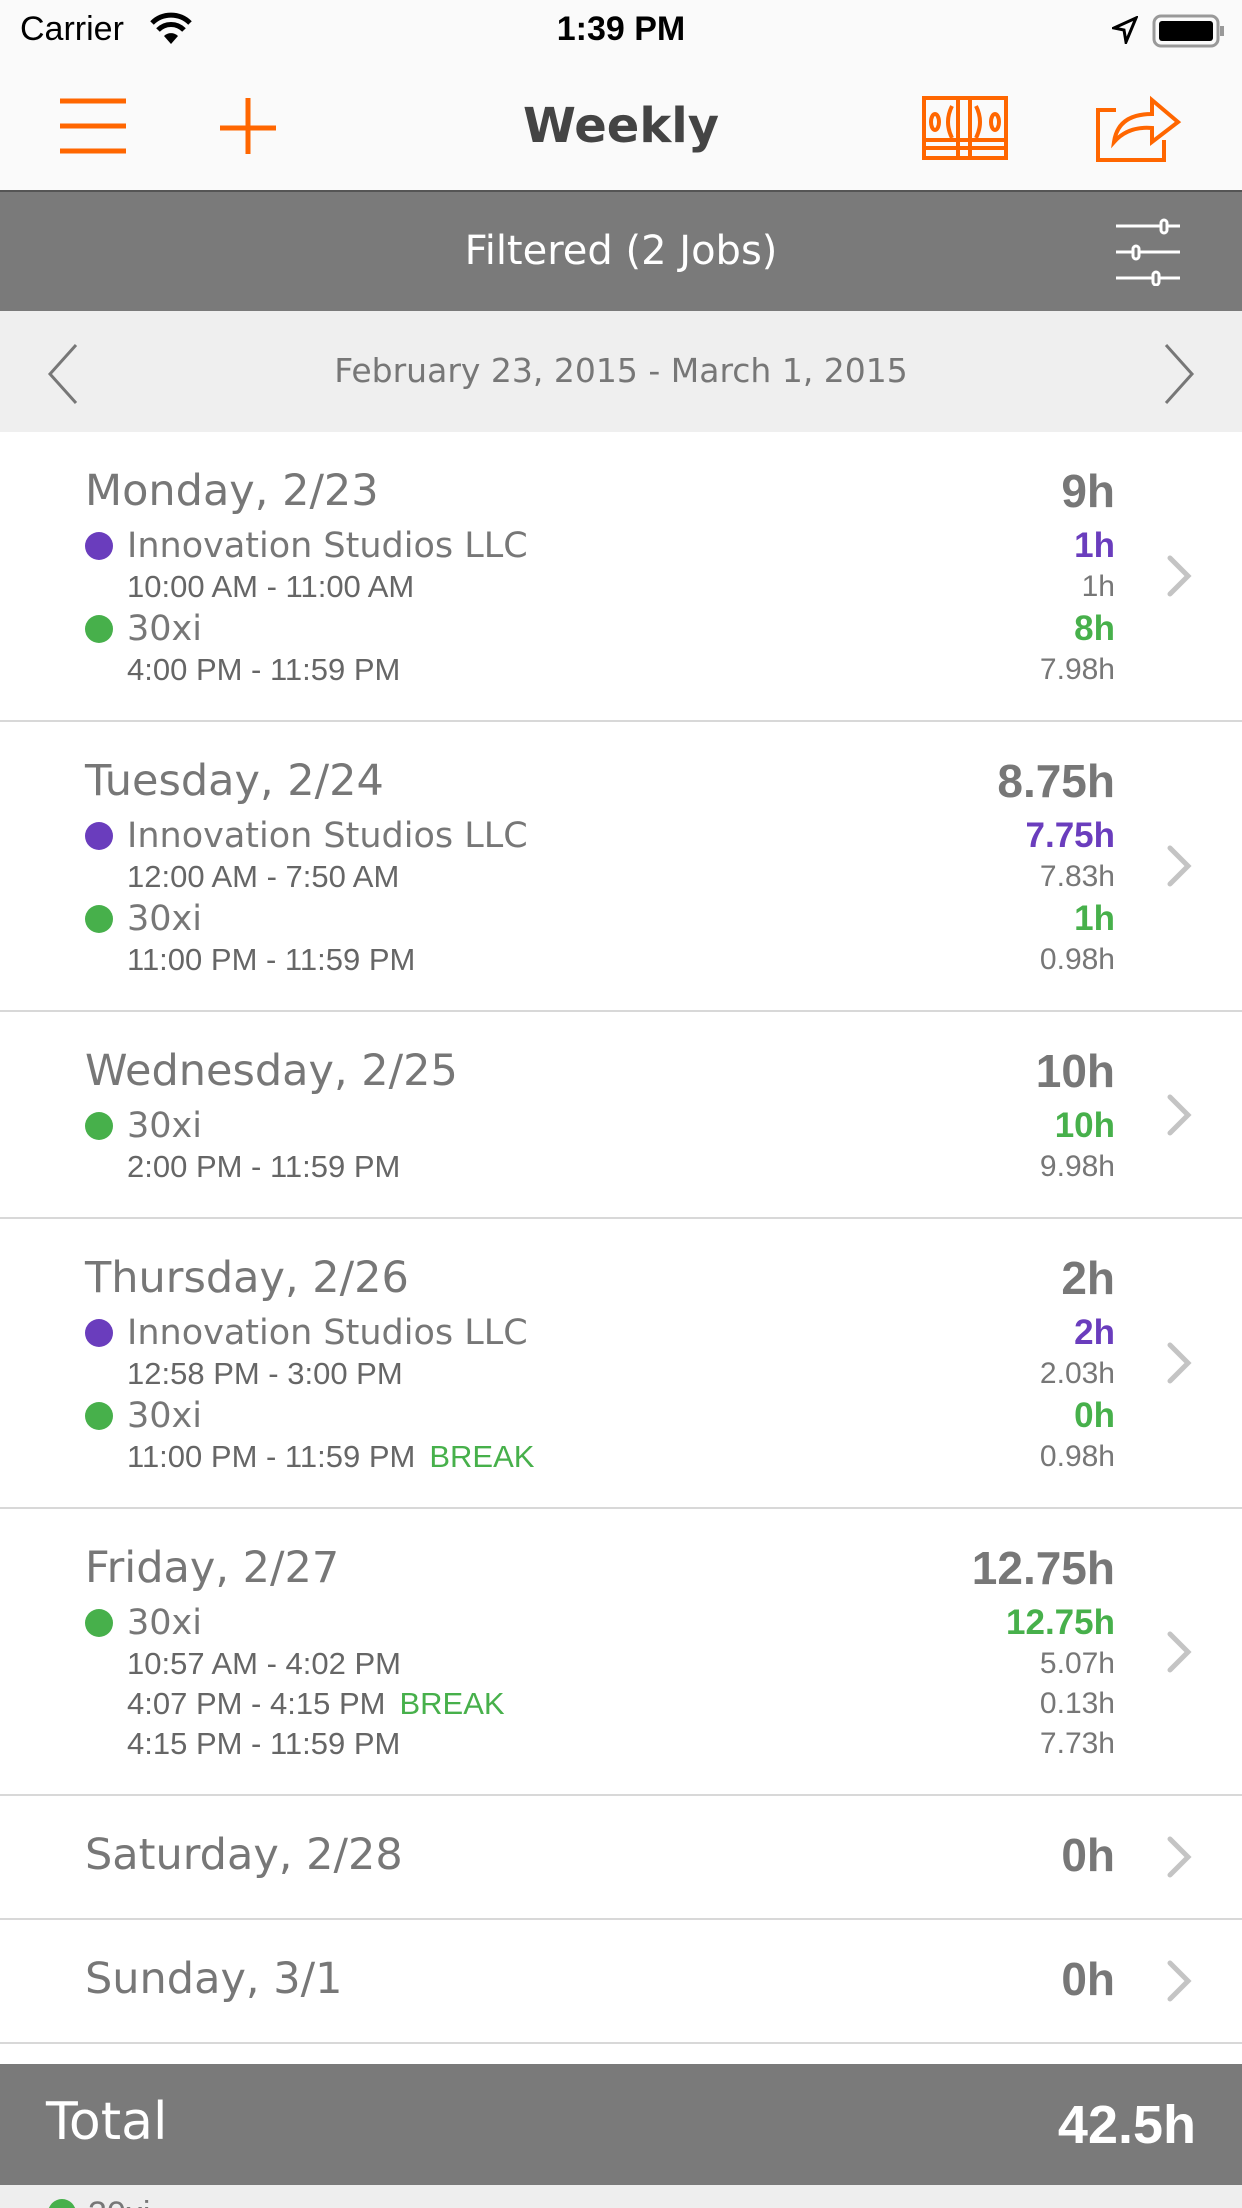 Image resolution: width=1242 pixels, height=2208 pixels. I want to click on job-hours: 8h, so click(1094, 628).